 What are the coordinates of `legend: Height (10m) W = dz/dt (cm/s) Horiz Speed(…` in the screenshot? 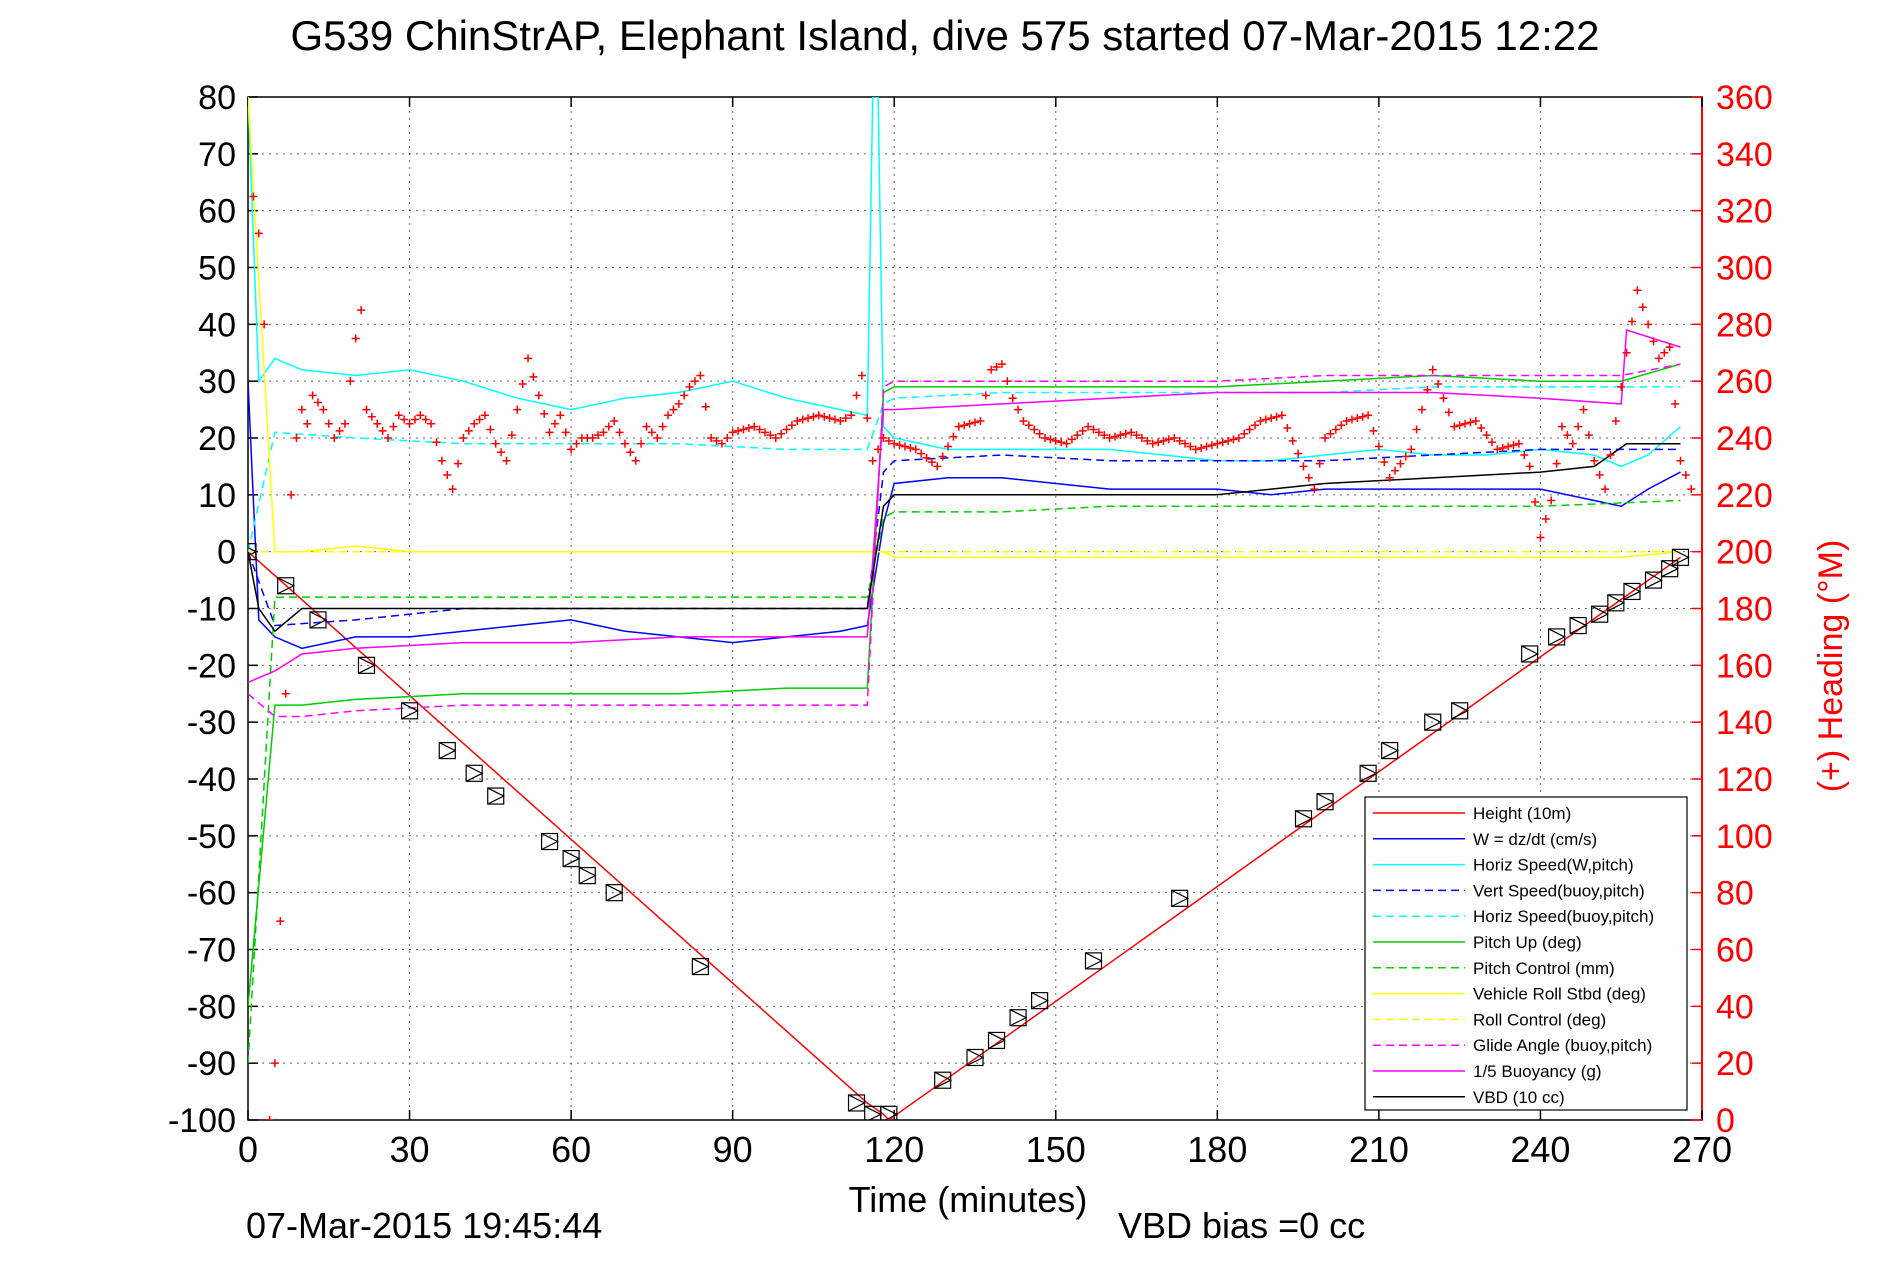 It's located at (1526, 953).